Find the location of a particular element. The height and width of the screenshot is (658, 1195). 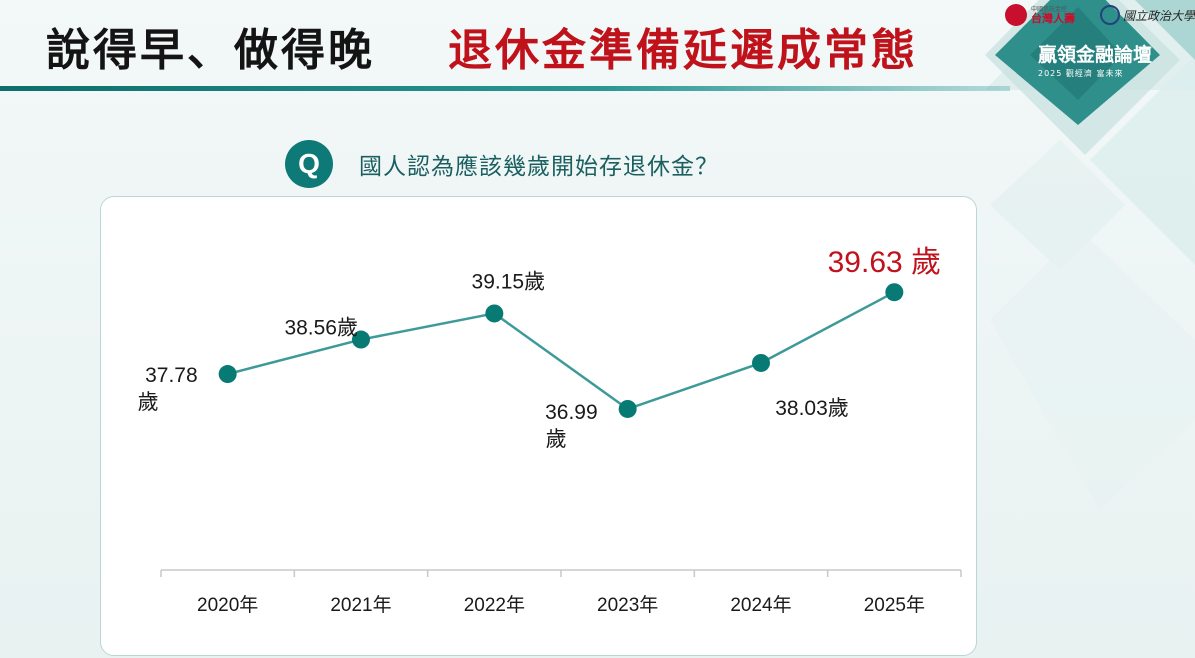

data-point-2020 is located at coordinates (227, 374).